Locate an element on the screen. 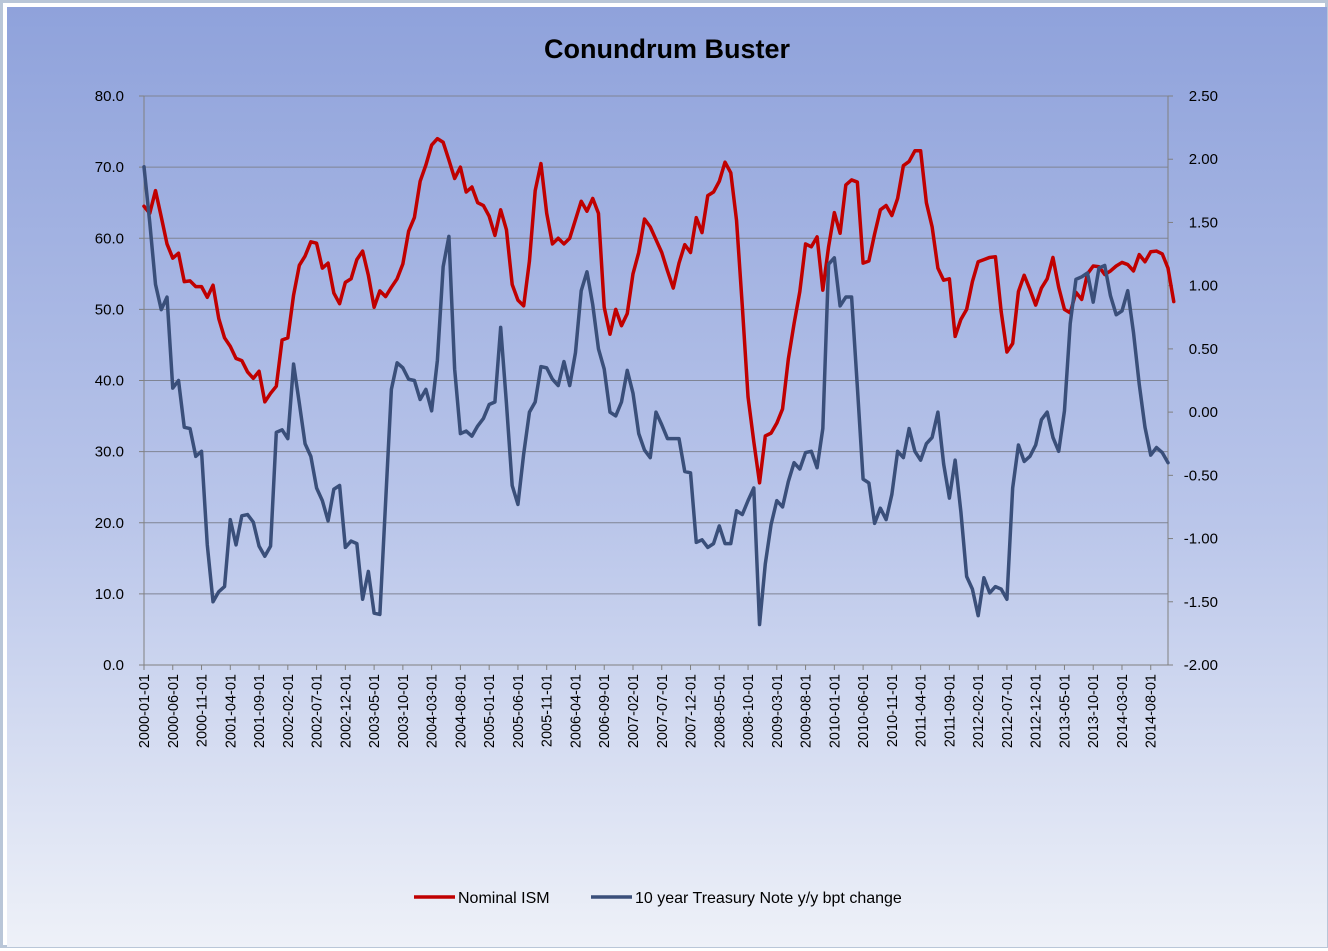 The image size is (1328, 951). x-tick-label: 2010-06-01 is located at coordinates (864, 711).